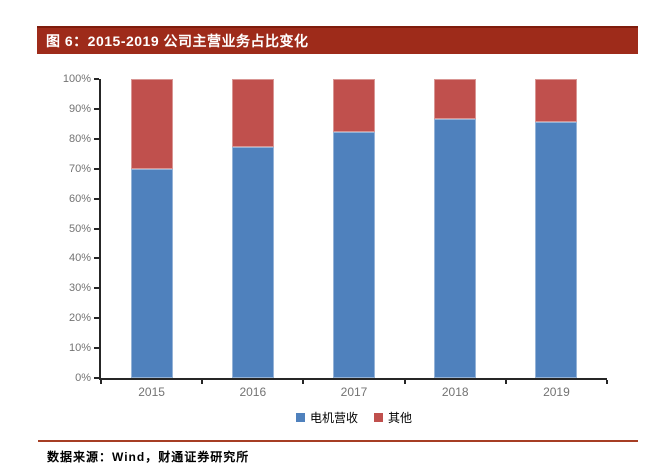 The width and height of the screenshot is (651, 471). Describe the element at coordinates (338, 441) in the screenshot. I see `footer-divider` at that location.